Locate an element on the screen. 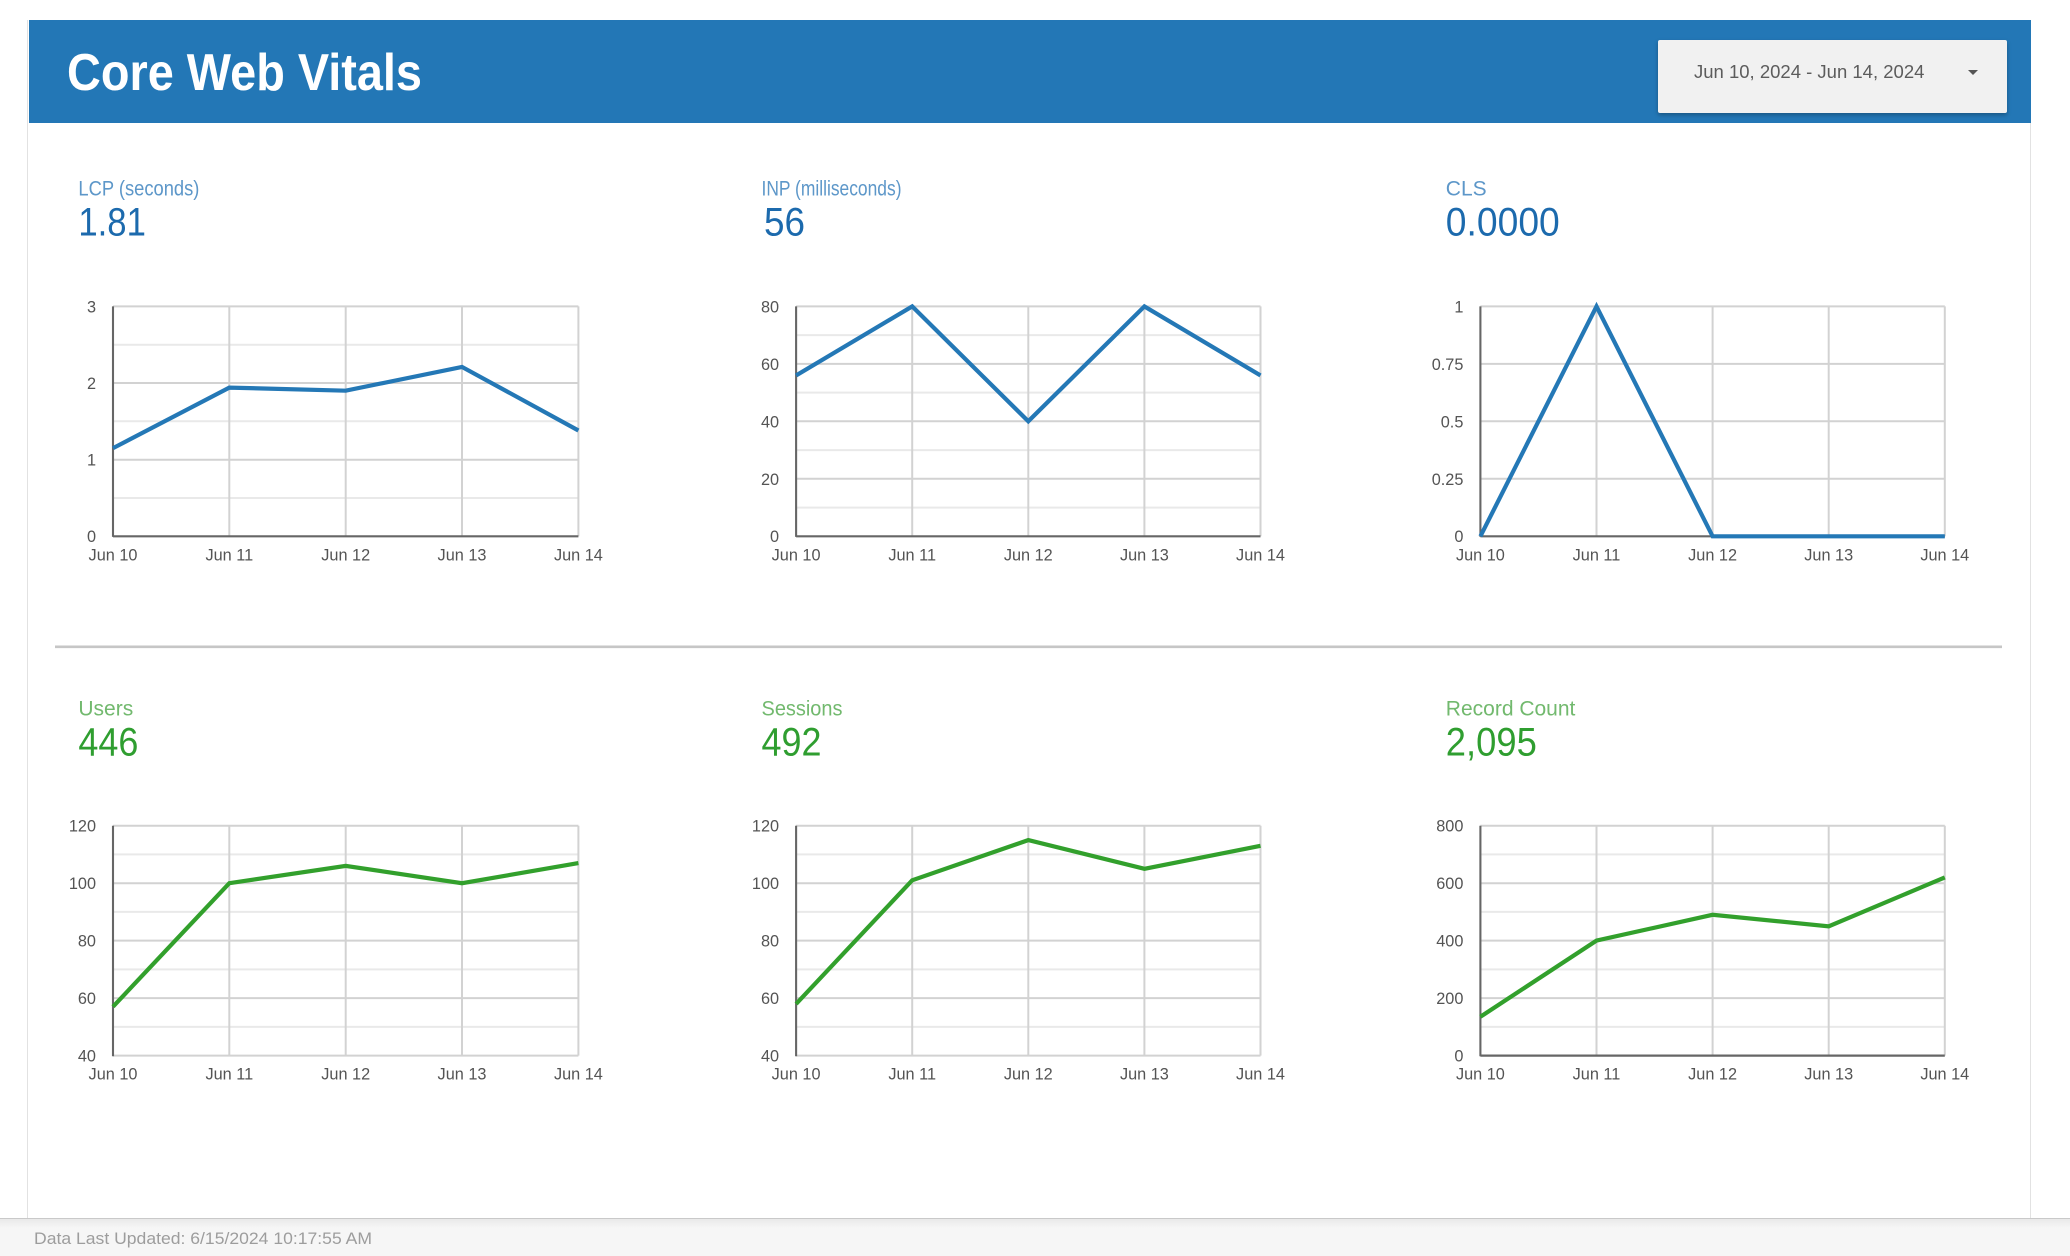 Image resolution: width=2070 pixels, height=1256 pixels. svg-text: Sessions is located at coordinates (802, 709).